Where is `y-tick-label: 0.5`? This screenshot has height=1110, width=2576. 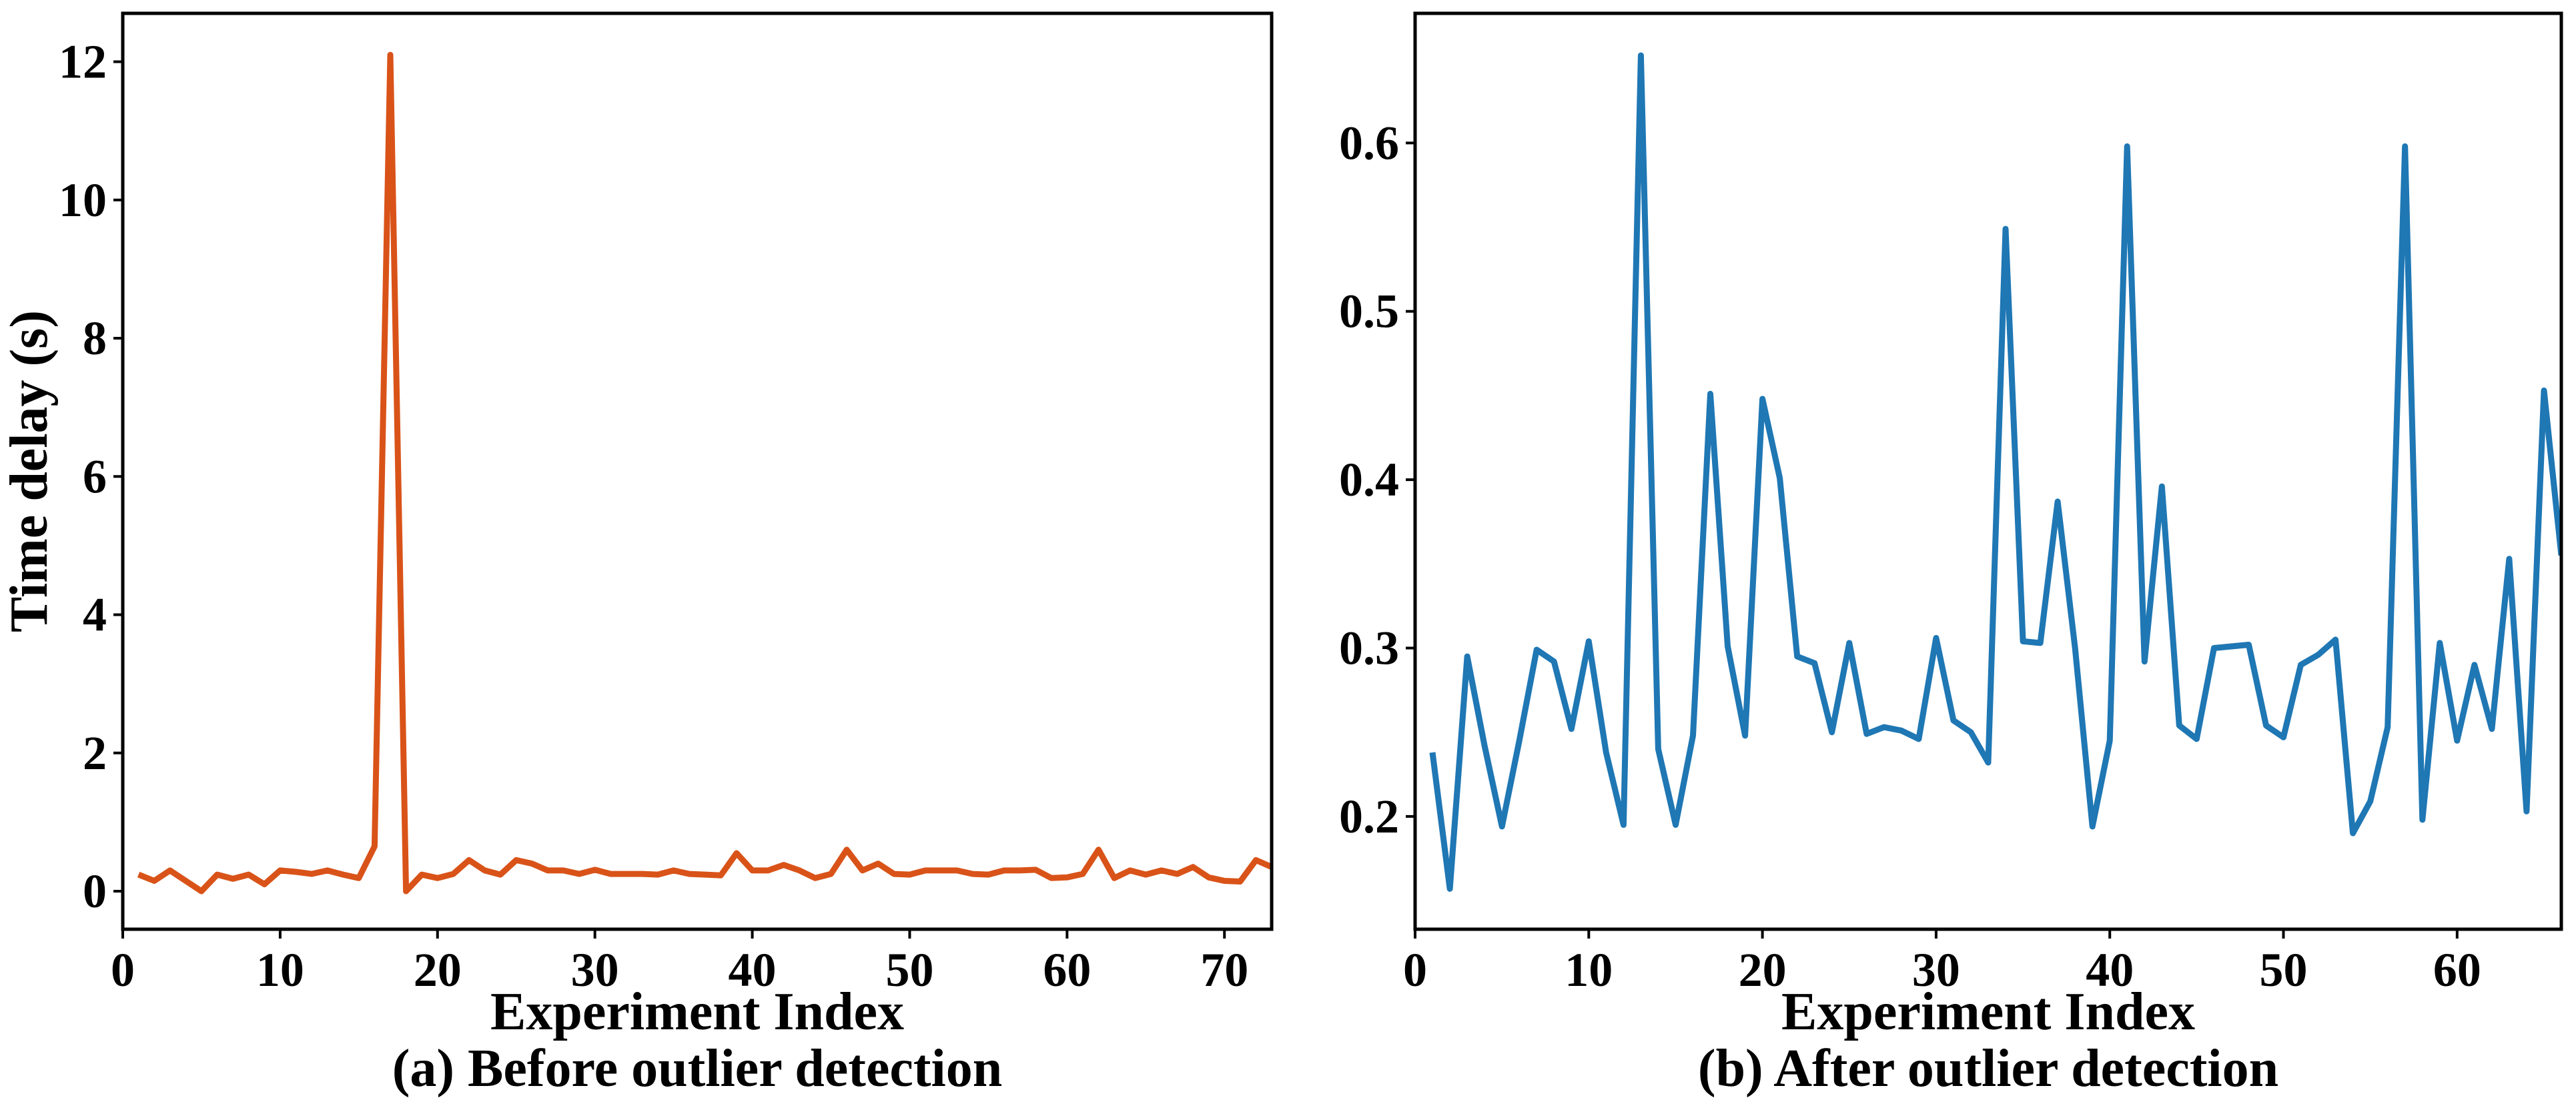 y-tick-label: 0.5 is located at coordinates (1369, 311).